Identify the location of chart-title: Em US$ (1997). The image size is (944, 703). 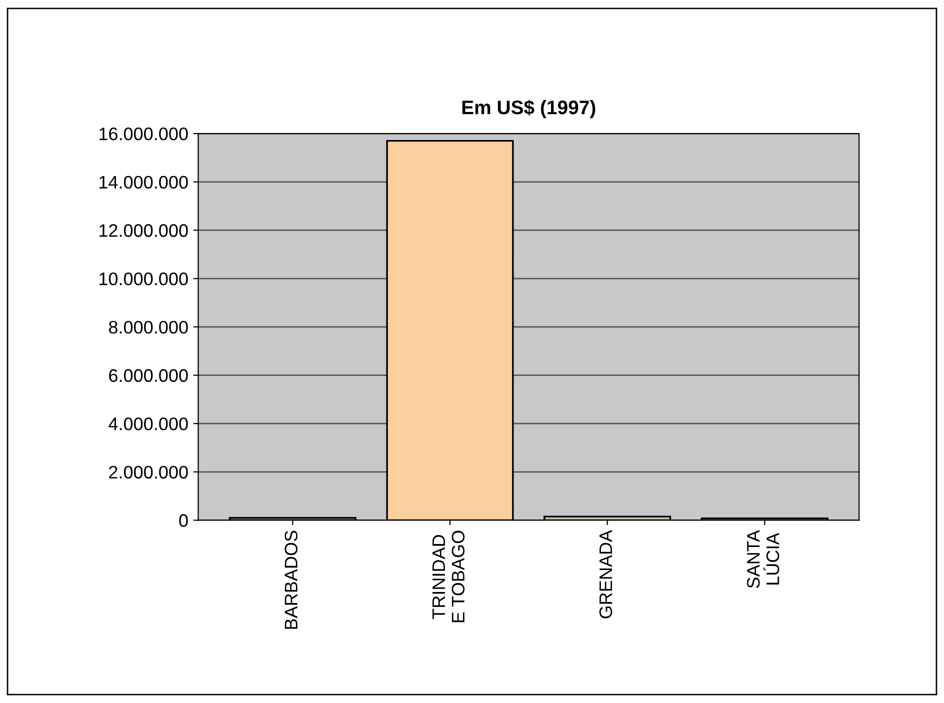
(529, 109).